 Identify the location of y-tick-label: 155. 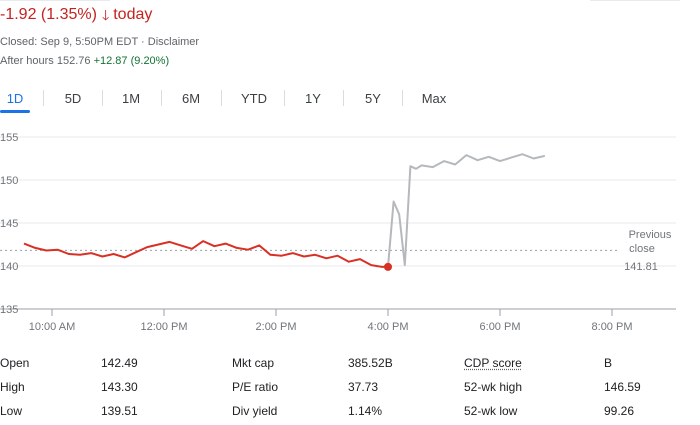
(9, 138).